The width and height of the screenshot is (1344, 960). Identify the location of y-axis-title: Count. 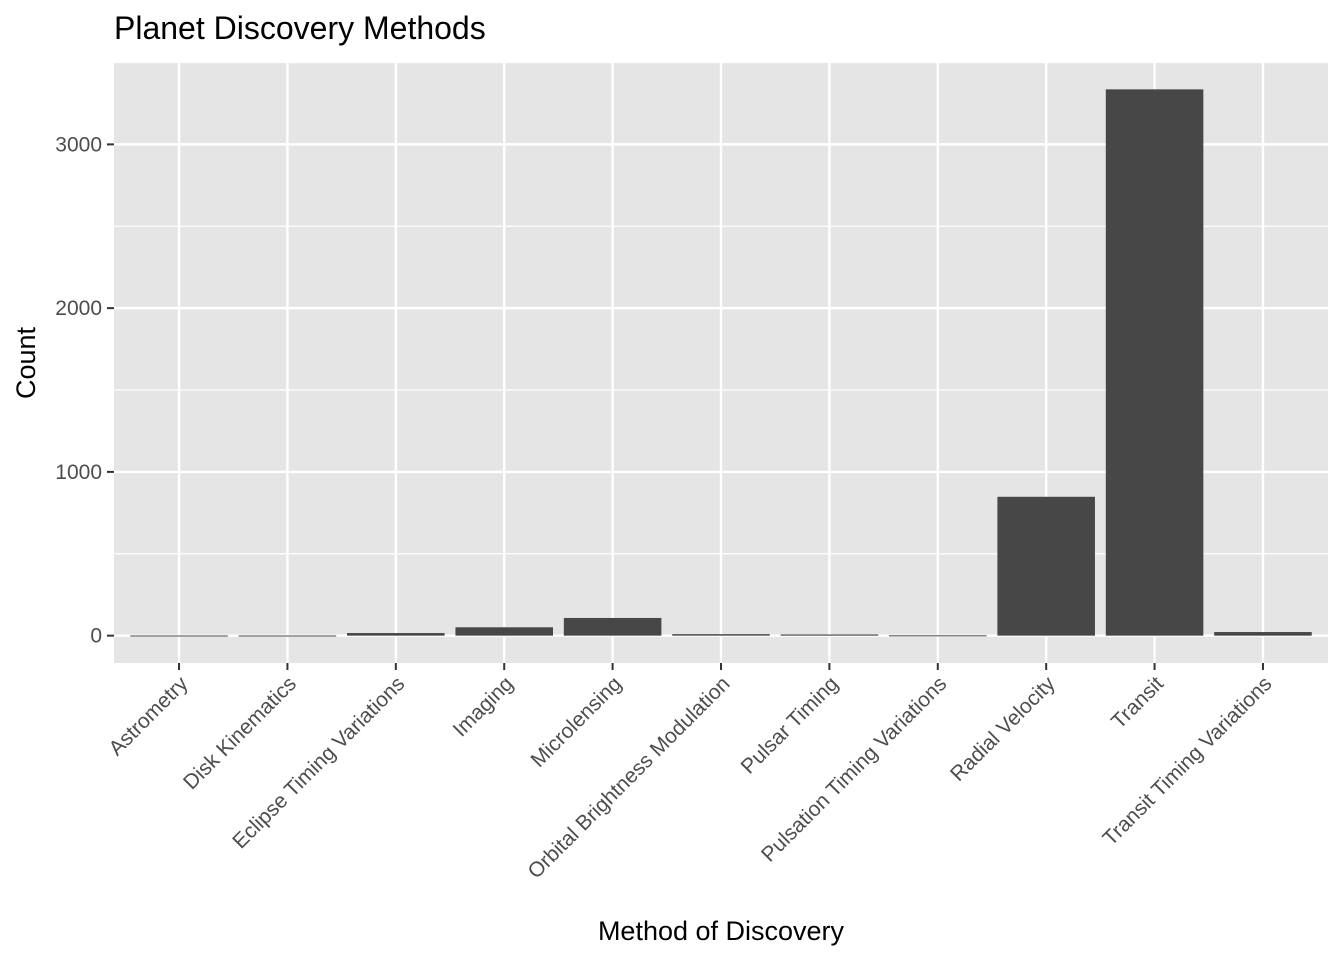
(26, 362).